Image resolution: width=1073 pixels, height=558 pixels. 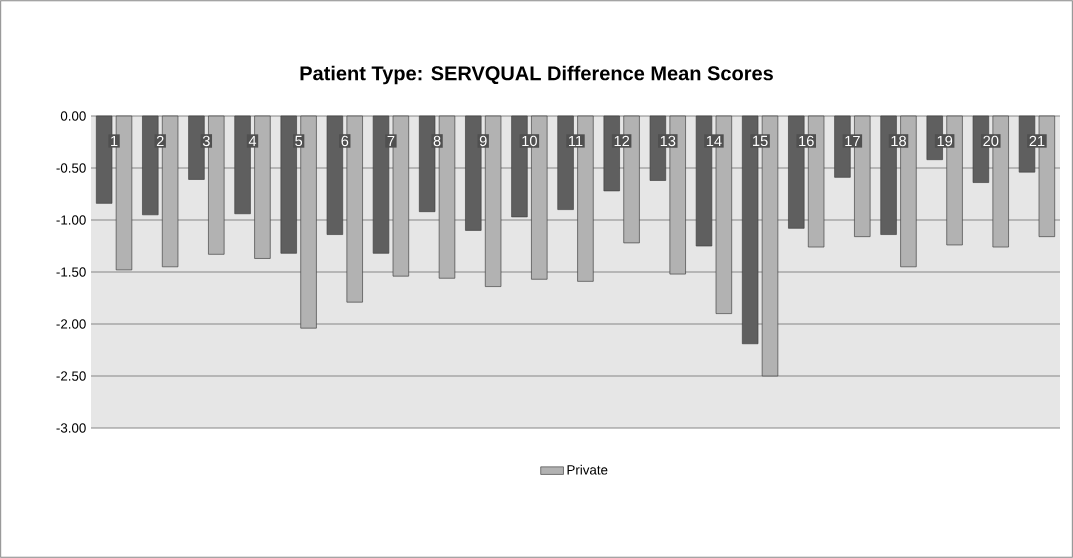 I want to click on x-tick-label: 21, so click(x=1037, y=141).